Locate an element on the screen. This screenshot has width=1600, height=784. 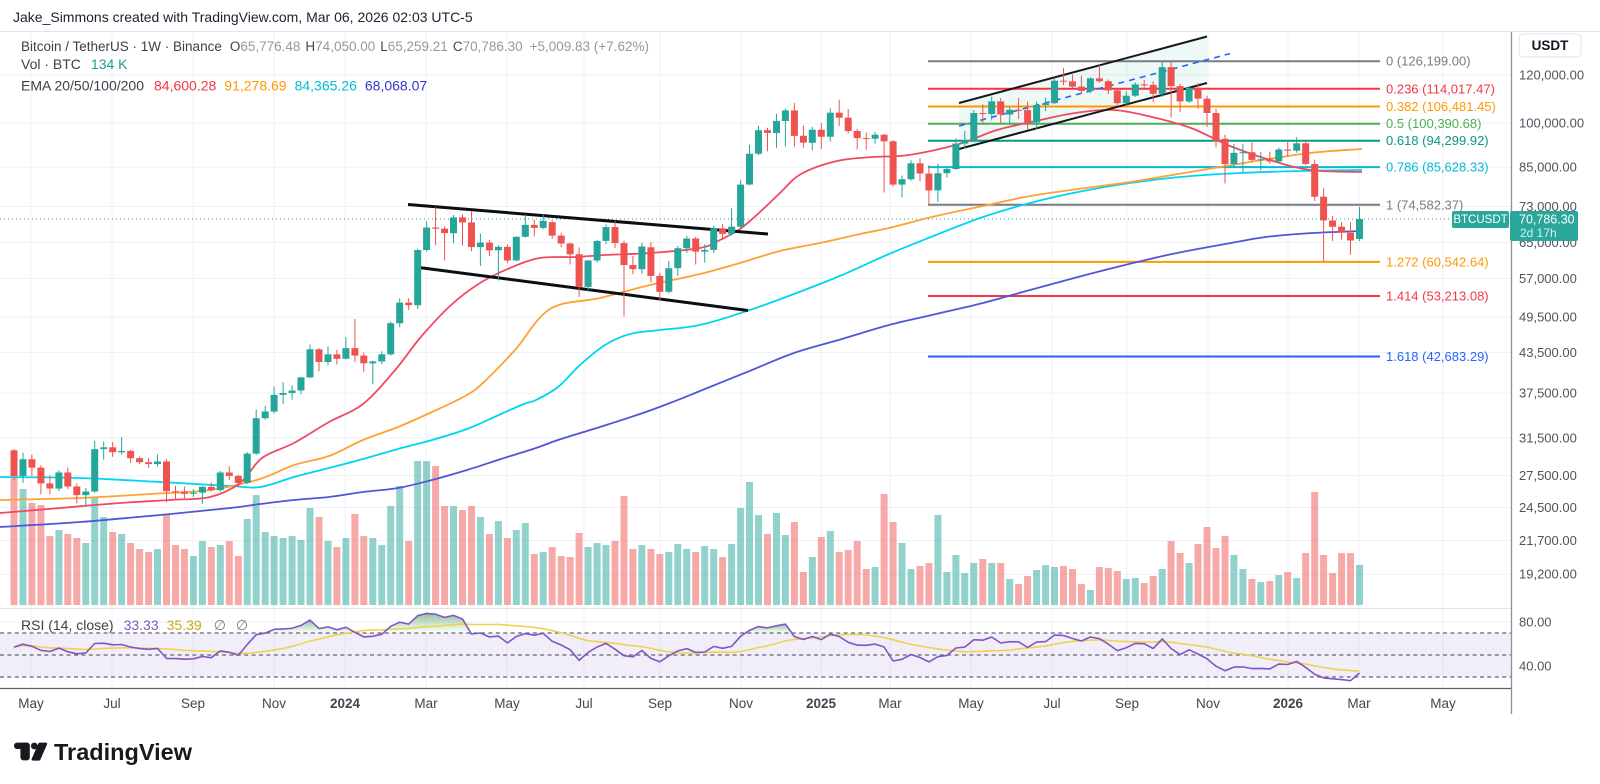
svg-text: 57,000.00 is located at coordinates (1548, 278).